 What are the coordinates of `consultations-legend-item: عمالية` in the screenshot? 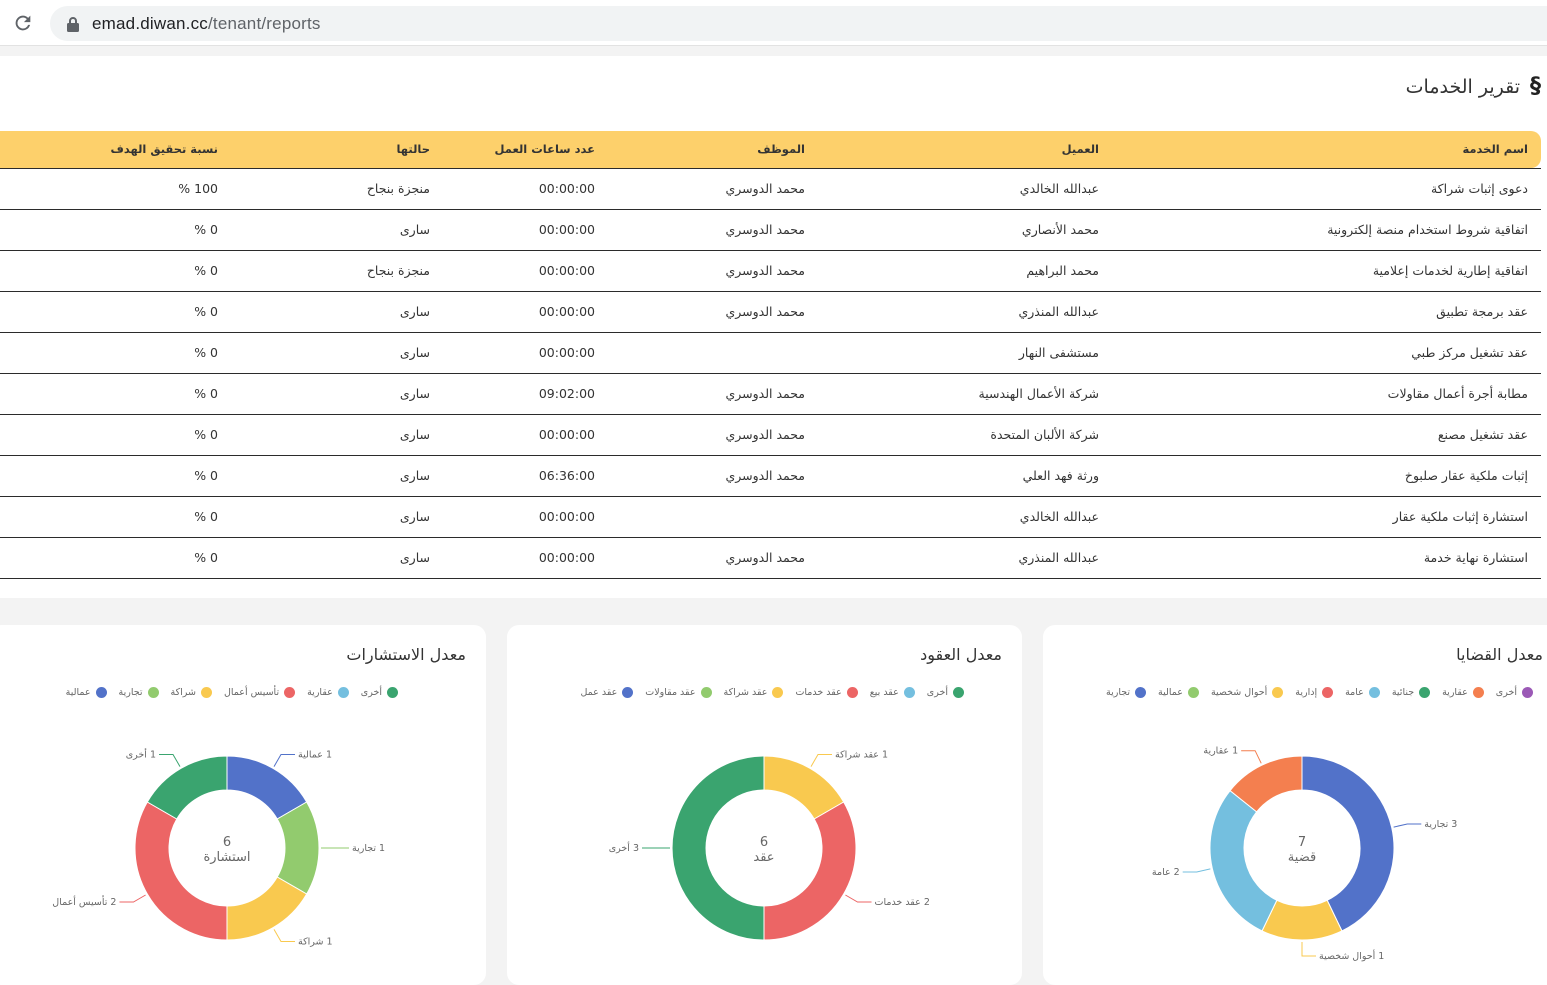 It's located at (86, 692).